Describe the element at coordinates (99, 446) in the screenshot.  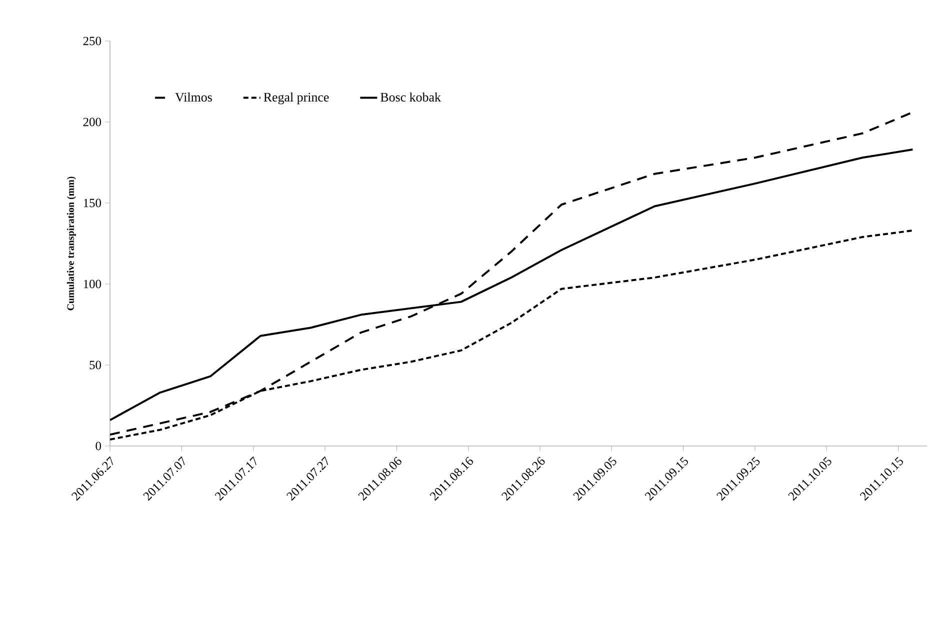
I see `y-tick-label: 0` at that location.